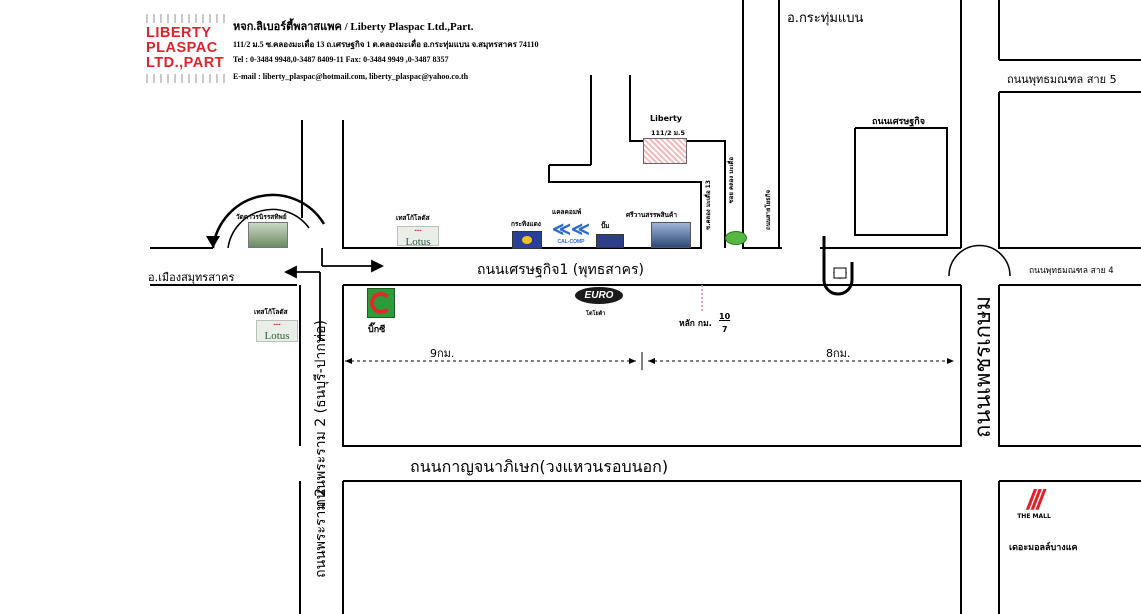 Image resolution: width=1141 pixels, height=614 pixels. What do you see at coordinates (725, 329) in the screenshot?
I see `km-marker-sub: 7` at bounding box center [725, 329].